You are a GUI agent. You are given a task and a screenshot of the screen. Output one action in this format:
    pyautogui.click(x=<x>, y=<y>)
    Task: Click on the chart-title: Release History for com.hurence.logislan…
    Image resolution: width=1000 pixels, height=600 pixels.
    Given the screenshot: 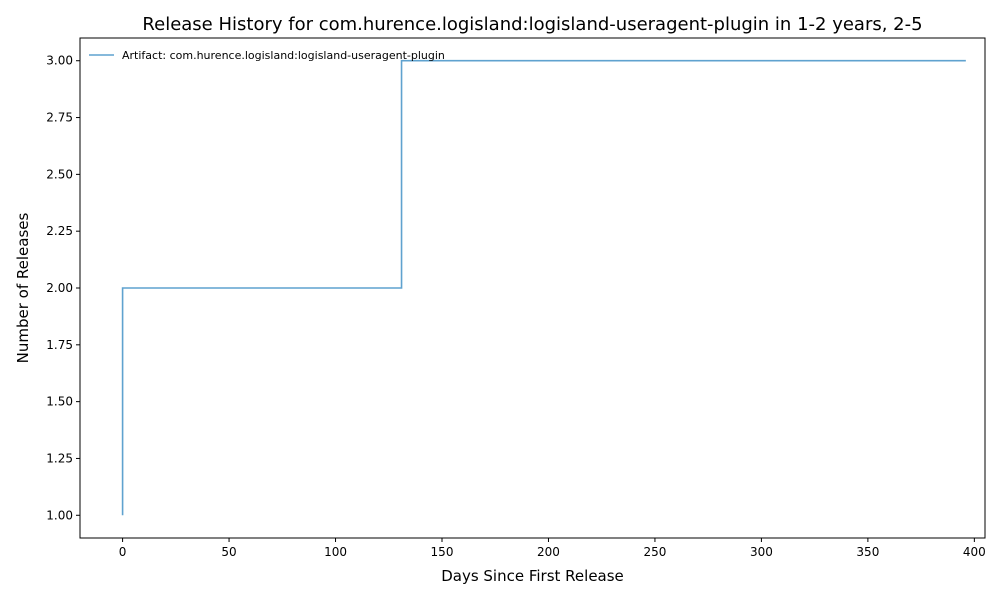 What is the action you would take?
    pyautogui.click(x=532, y=24)
    